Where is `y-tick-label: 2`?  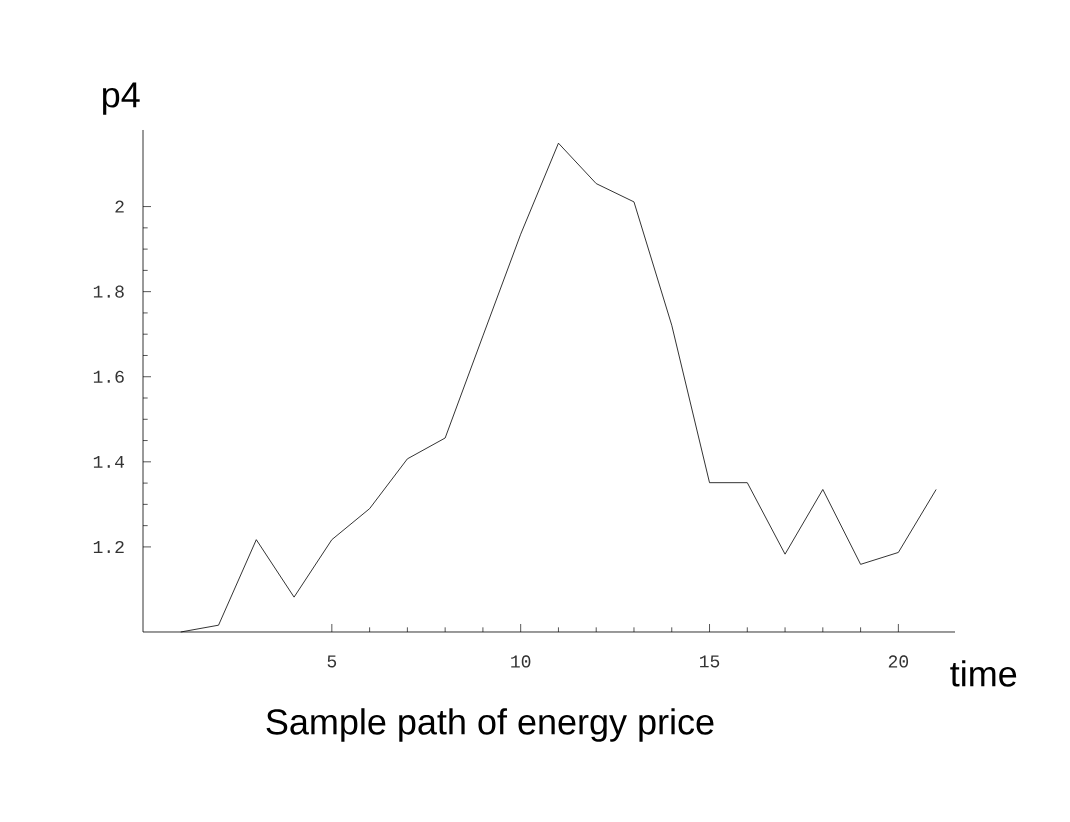 y-tick-label: 2 is located at coordinates (119, 206).